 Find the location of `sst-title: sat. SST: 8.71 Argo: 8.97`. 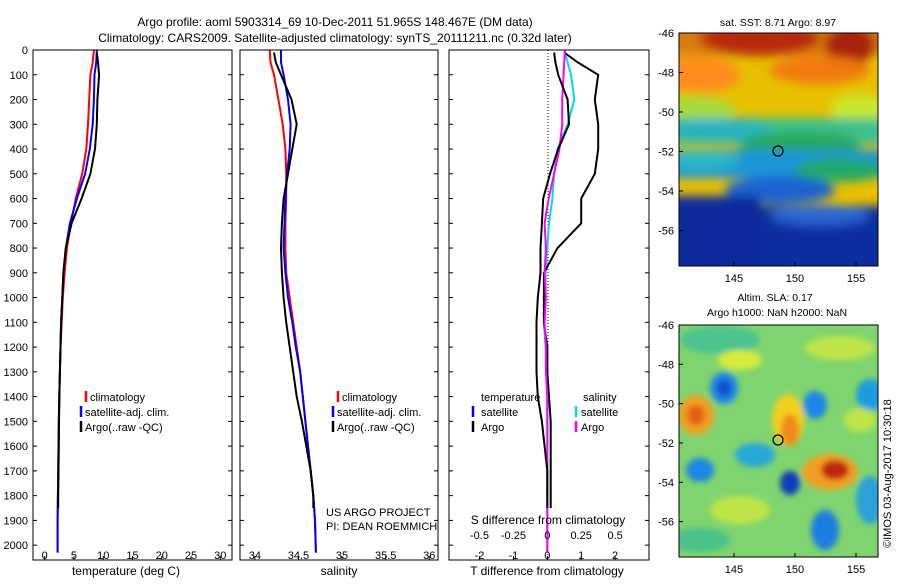

sst-title: sat. SST: 8.71 Argo: 8.97 is located at coordinates (778, 23).